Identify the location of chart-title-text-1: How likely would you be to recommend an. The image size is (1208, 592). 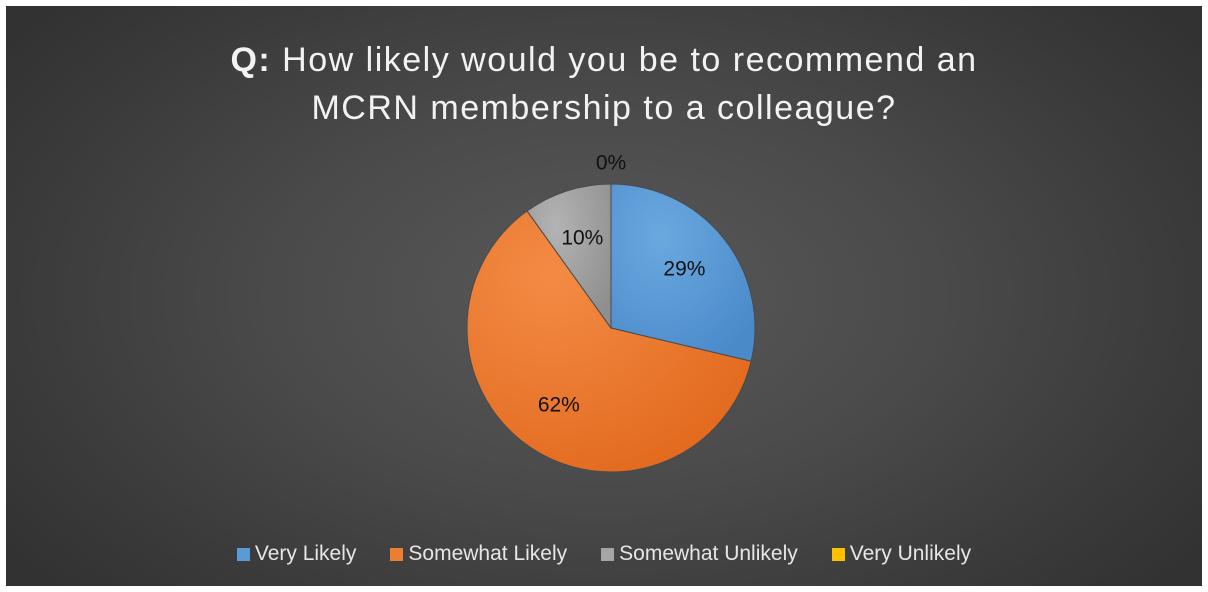
(630, 60).